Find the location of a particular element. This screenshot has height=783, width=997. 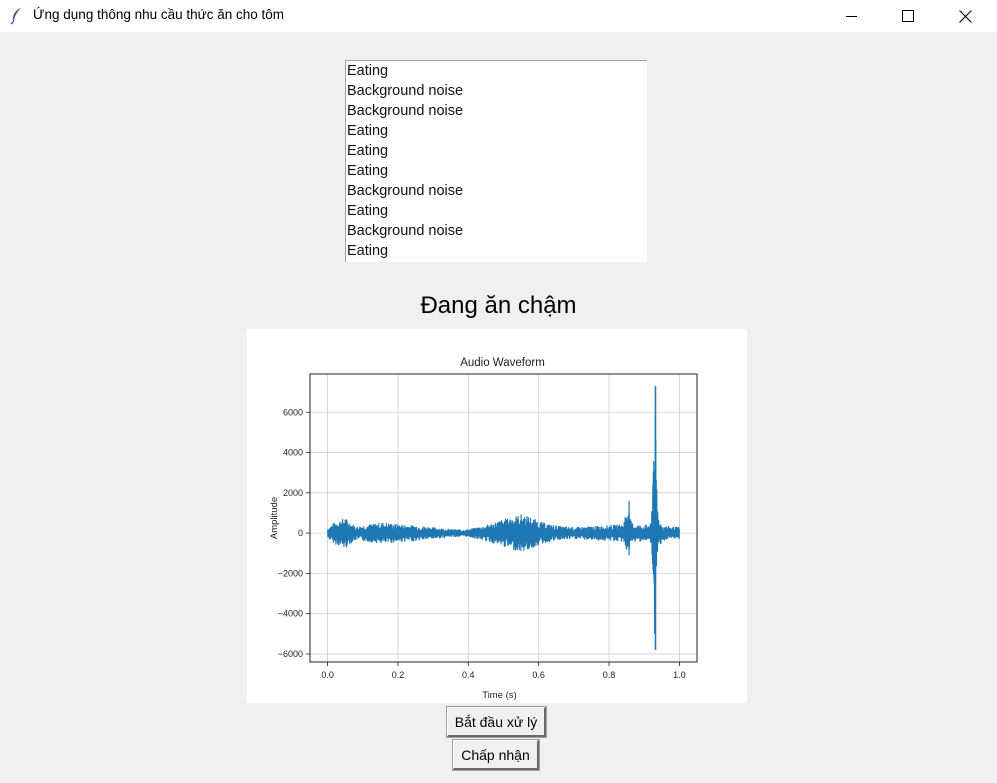

maximize-button is located at coordinates (908, 16).